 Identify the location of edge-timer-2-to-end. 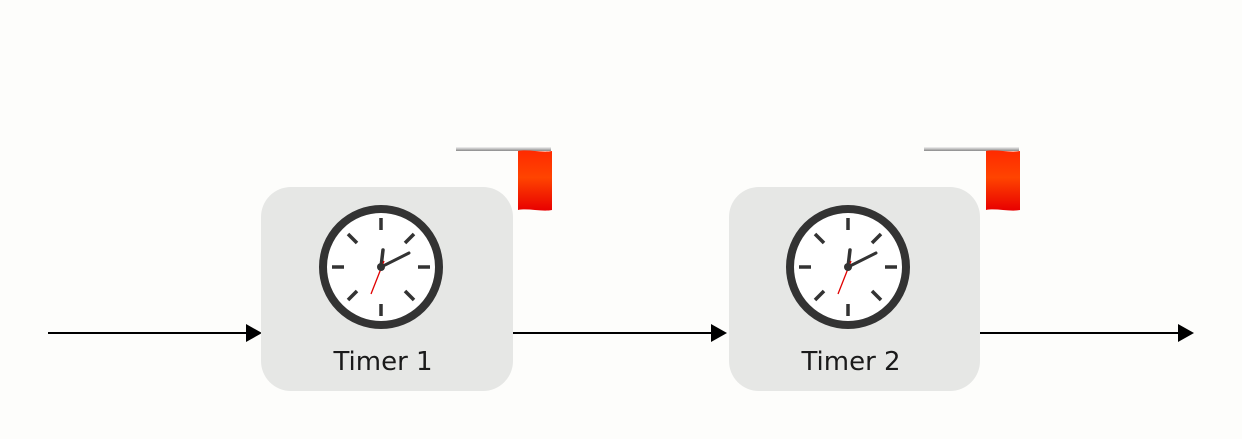
(1086, 333).